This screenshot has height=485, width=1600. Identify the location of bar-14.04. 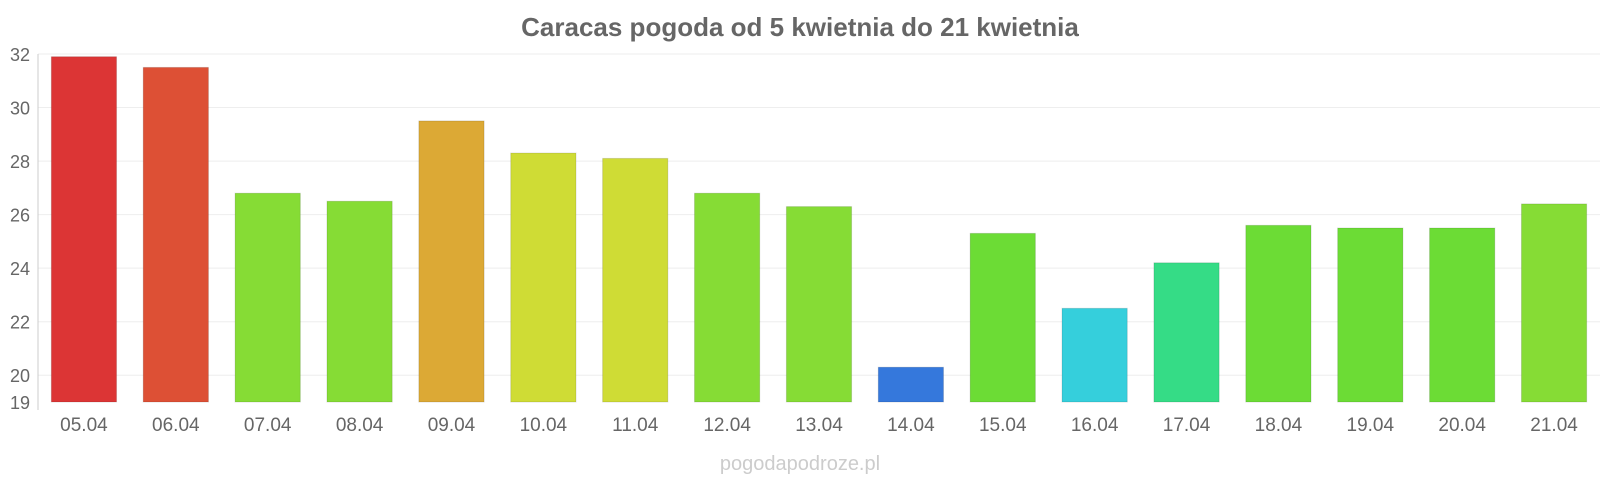
(911, 384).